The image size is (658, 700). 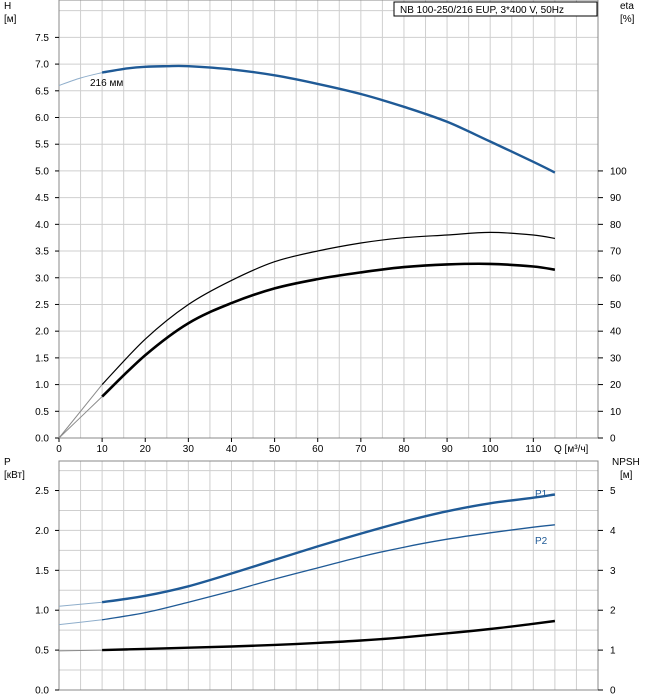 I want to click on tick-label-h: 0.0, so click(x=42, y=439).